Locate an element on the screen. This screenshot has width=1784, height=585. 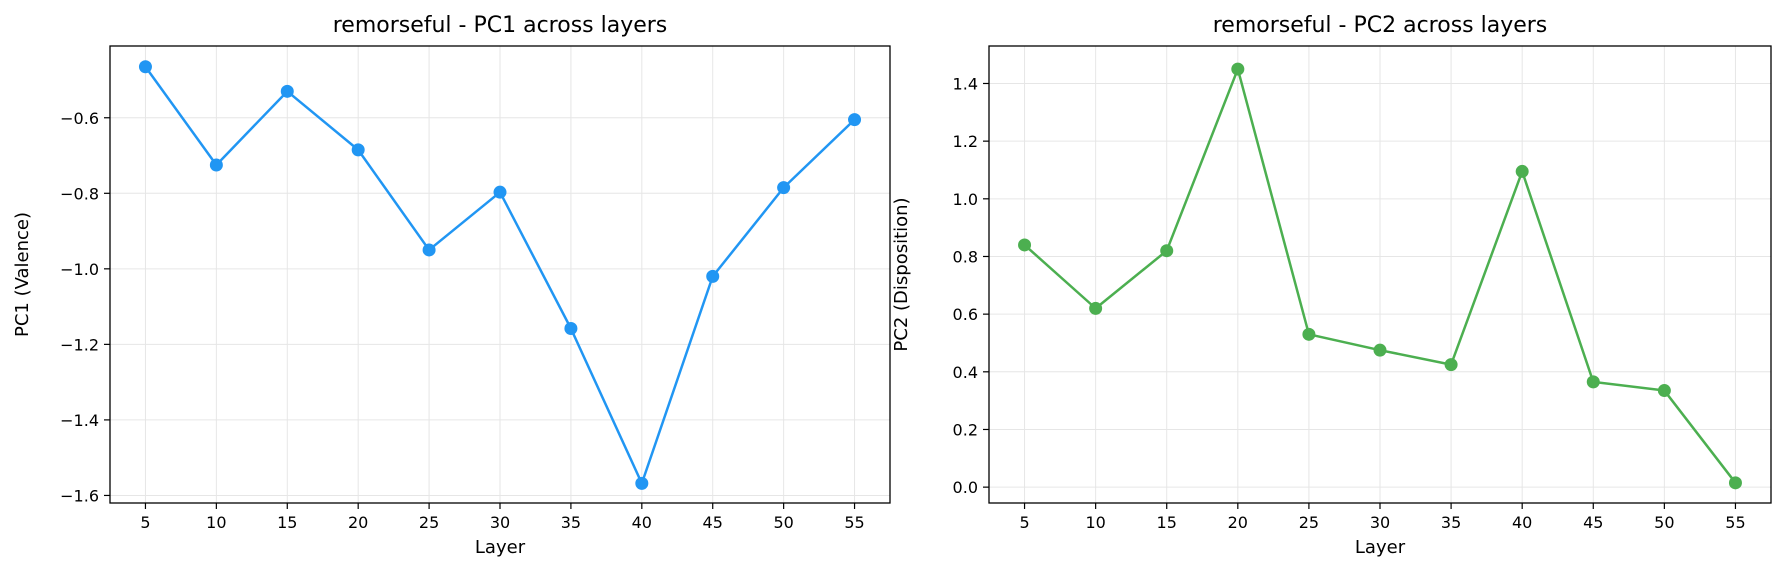
y-tick-label: 1.2 is located at coordinates (965, 141).